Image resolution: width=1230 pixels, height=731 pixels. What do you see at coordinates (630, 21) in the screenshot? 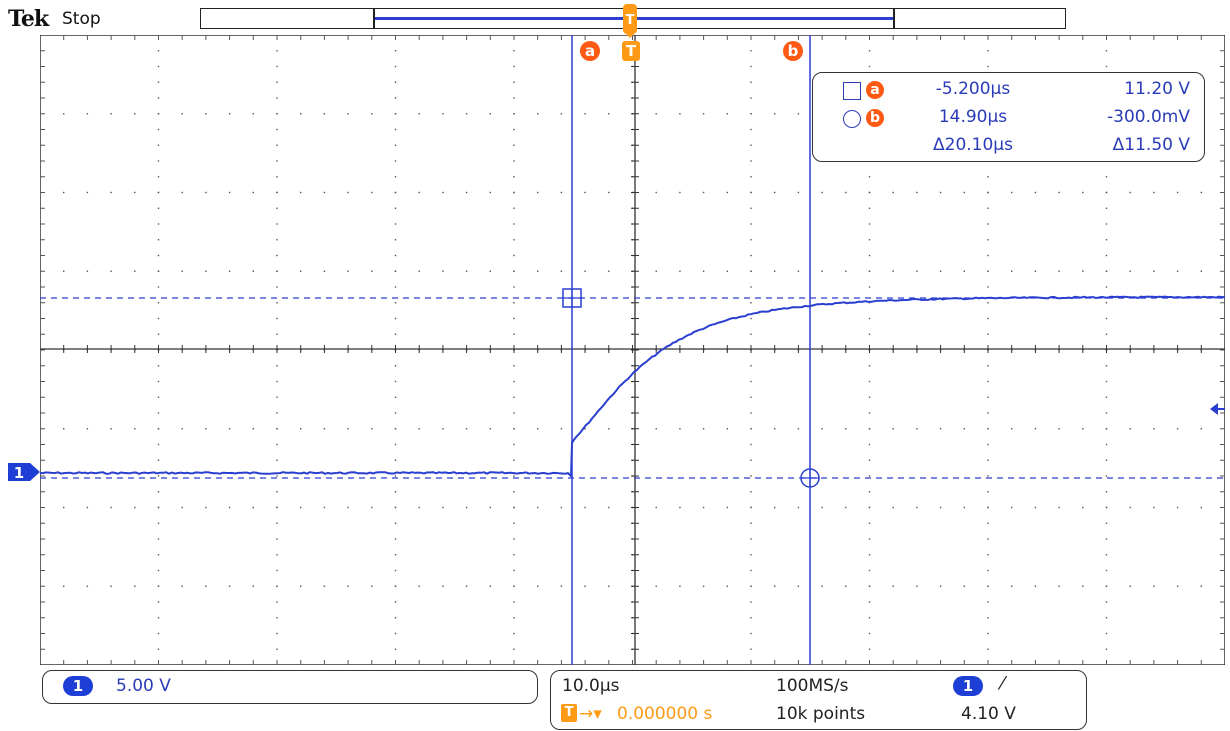
I see `trigger-position-top-marker: T` at bounding box center [630, 21].